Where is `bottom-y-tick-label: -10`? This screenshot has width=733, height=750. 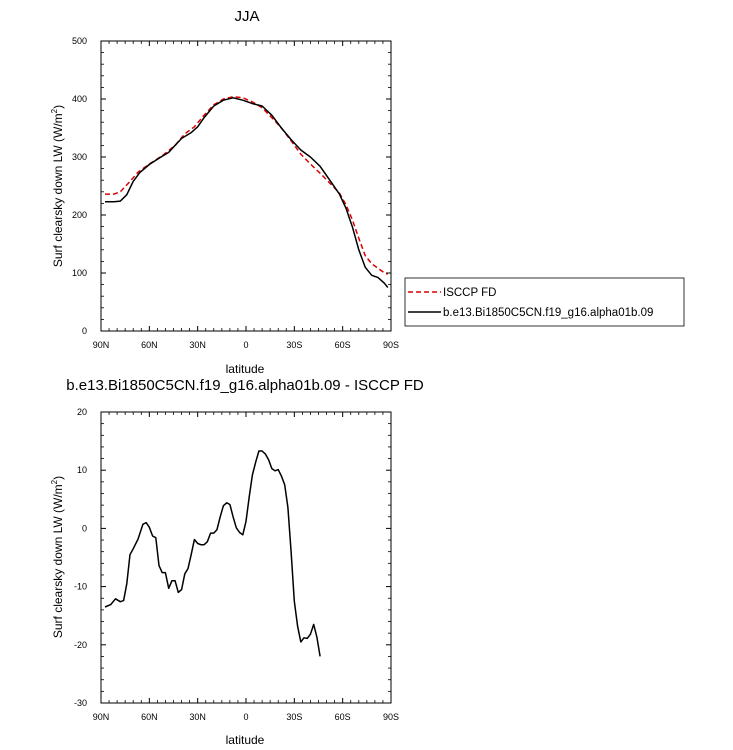
bottom-y-tick-label: -10 is located at coordinates (80, 587).